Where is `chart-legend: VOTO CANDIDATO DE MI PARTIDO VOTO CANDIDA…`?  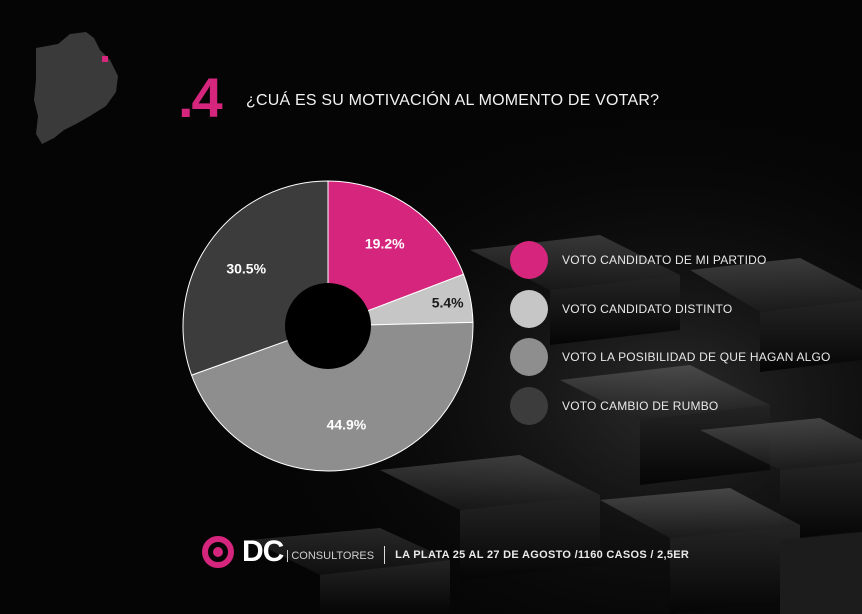
chart-legend: VOTO CANDIDATO DE MI PARTIDO VOTO CANDIDA… is located at coordinates (680, 333).